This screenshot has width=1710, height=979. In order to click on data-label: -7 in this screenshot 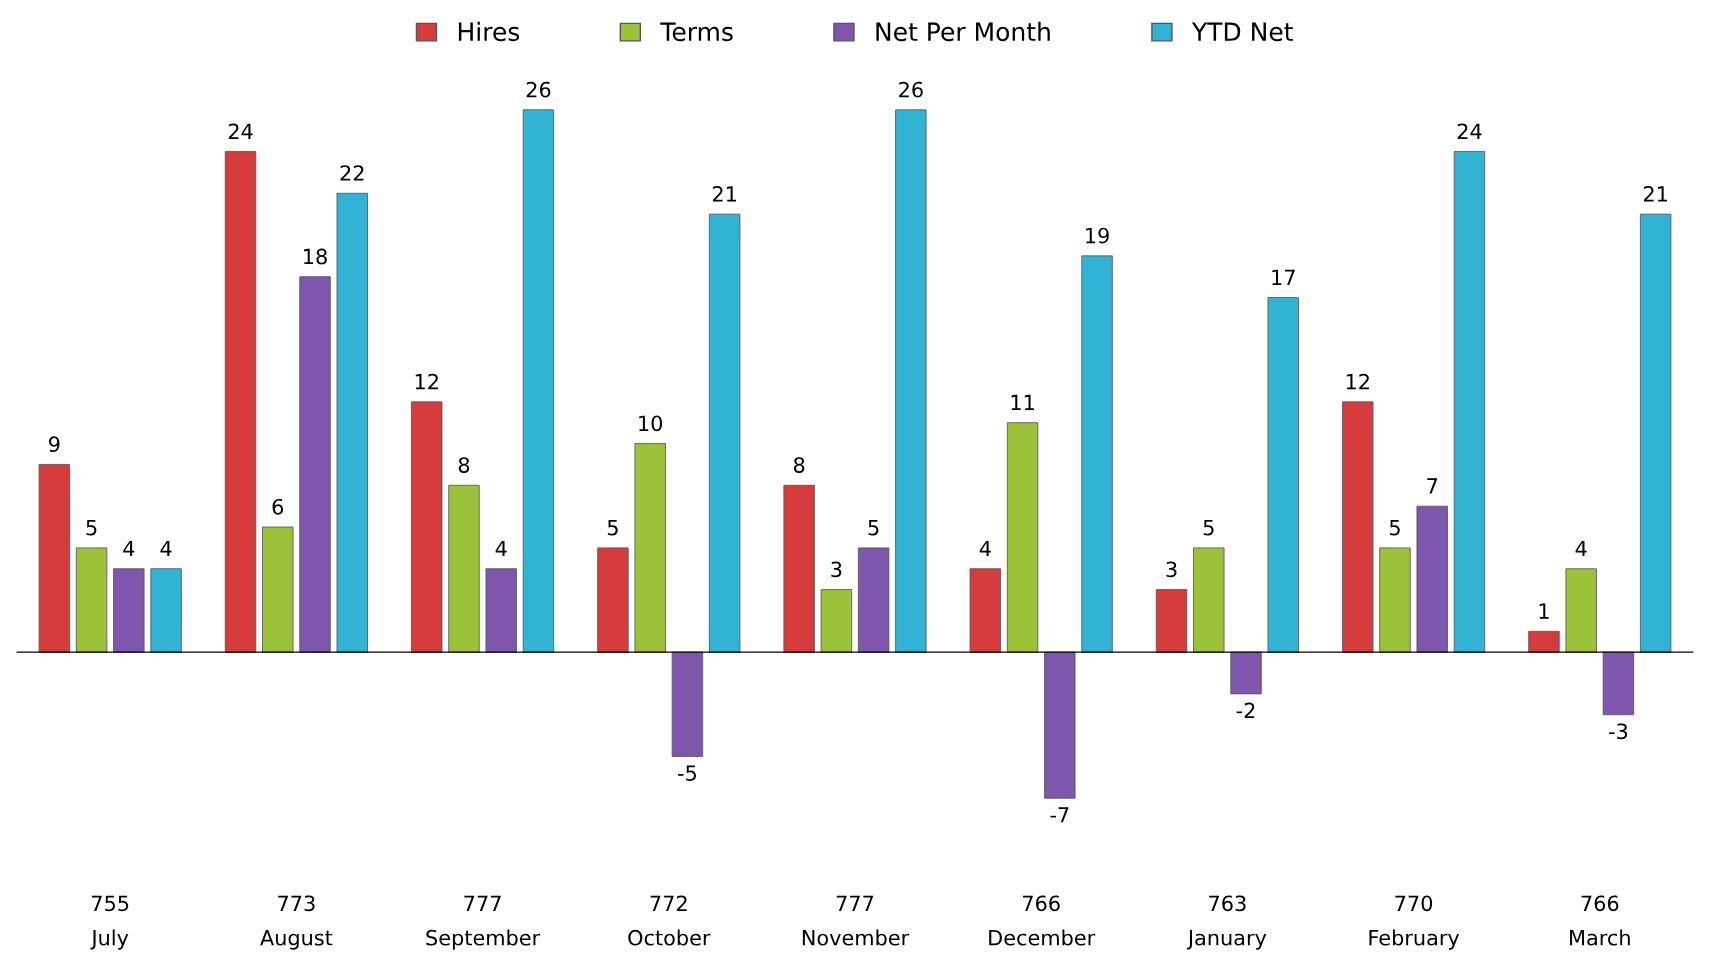, I will do `click(1059, 815)`.